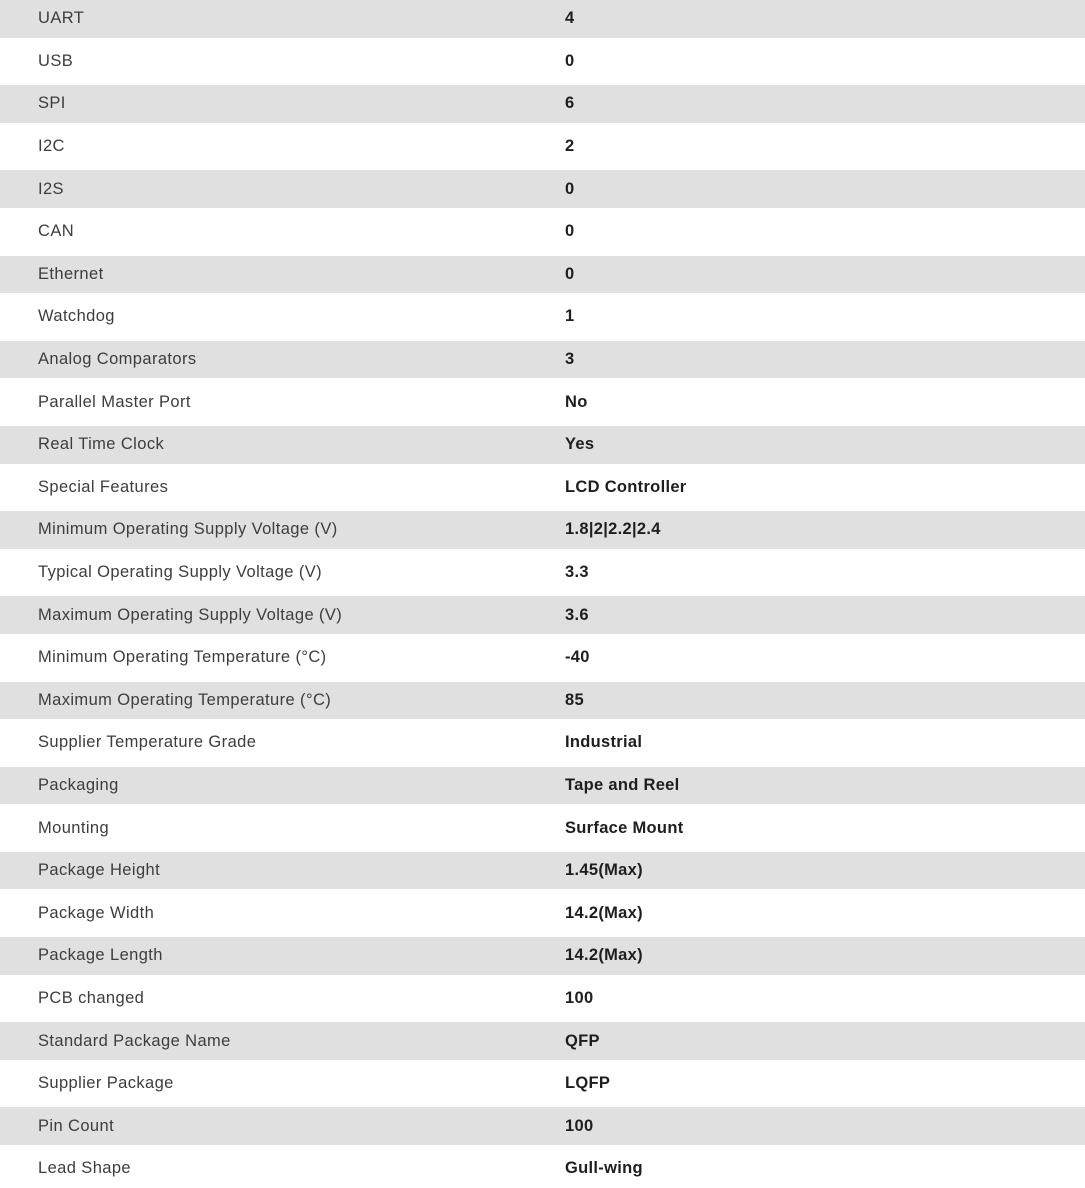 This screenshot has height=1188, width=1085. I want to click on spec-attribute-value: 1.8|2|2.2|2.4, so click(613, 529).